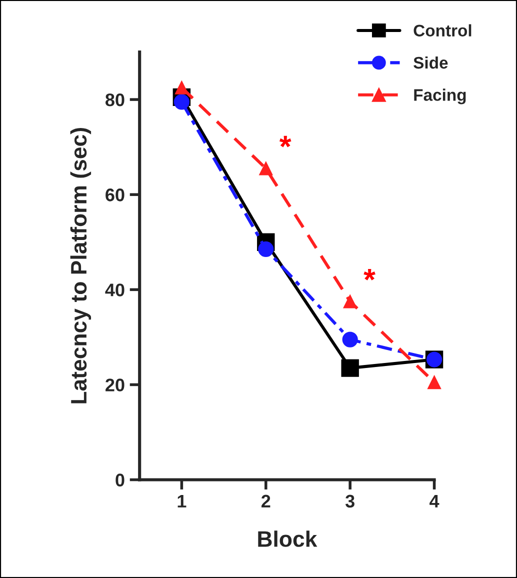  Describe the element at coordinates (435, 501) in the screenshot. I see `x-tick-label: 4` at that location.